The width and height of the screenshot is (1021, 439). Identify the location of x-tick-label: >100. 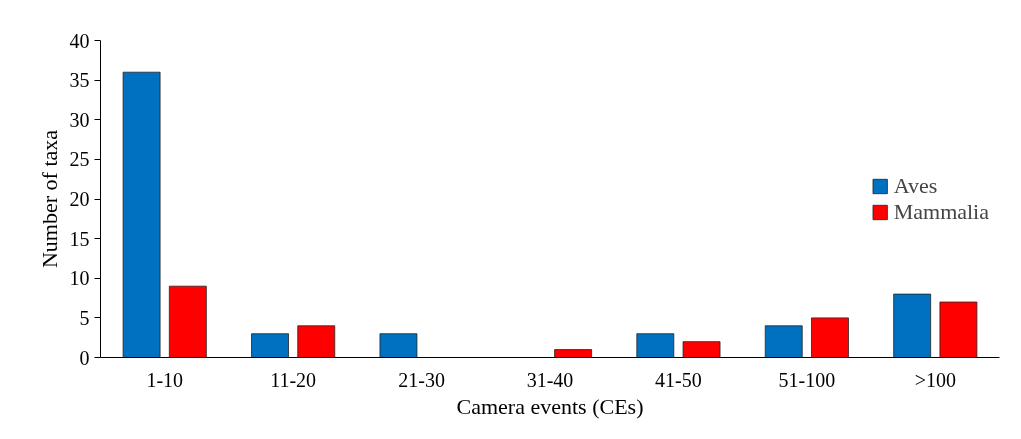
(935, 379).